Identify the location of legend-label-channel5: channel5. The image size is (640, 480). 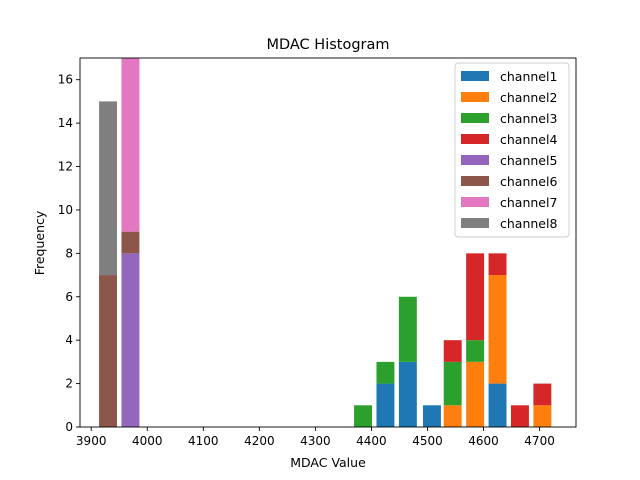
(528, 160).